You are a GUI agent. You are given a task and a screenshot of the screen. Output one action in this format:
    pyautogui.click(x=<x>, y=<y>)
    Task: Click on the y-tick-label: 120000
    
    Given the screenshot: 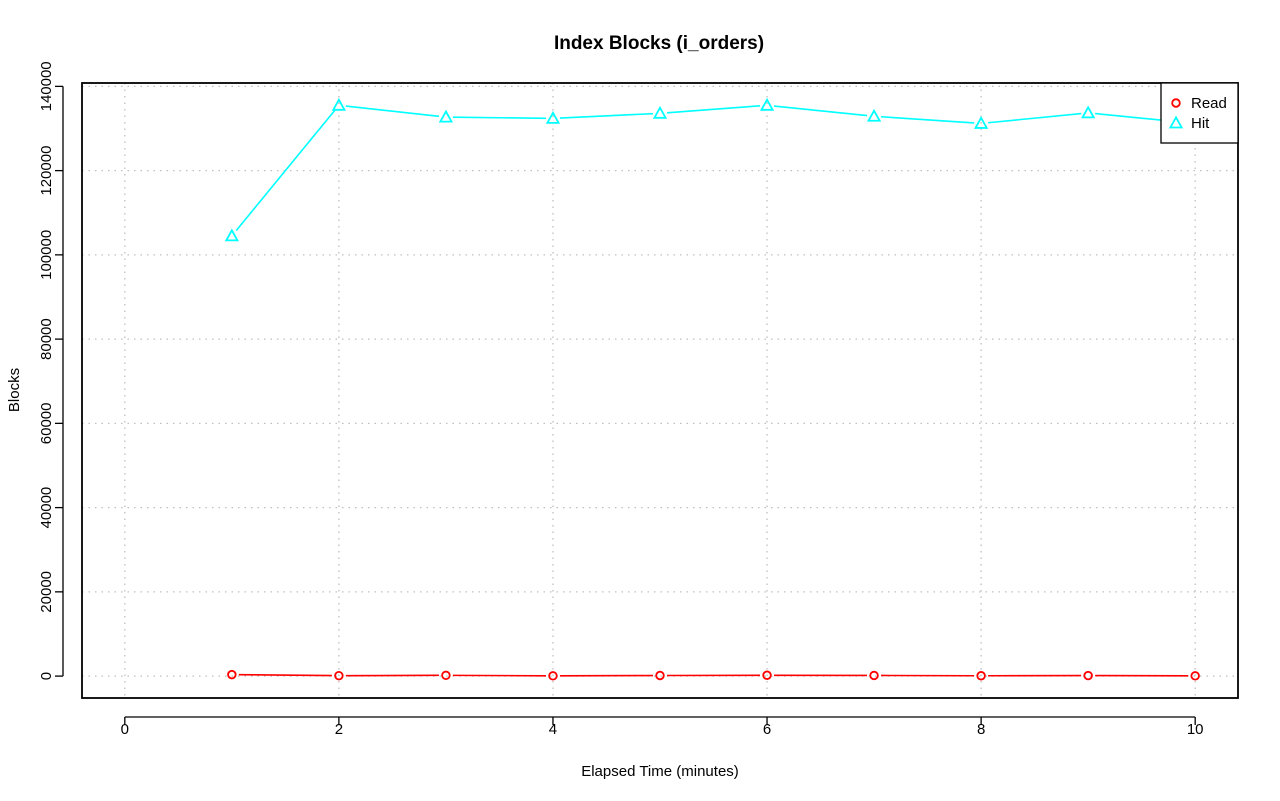 What is the action you would take?
    pyautogui.click(x=46, y=171)
    